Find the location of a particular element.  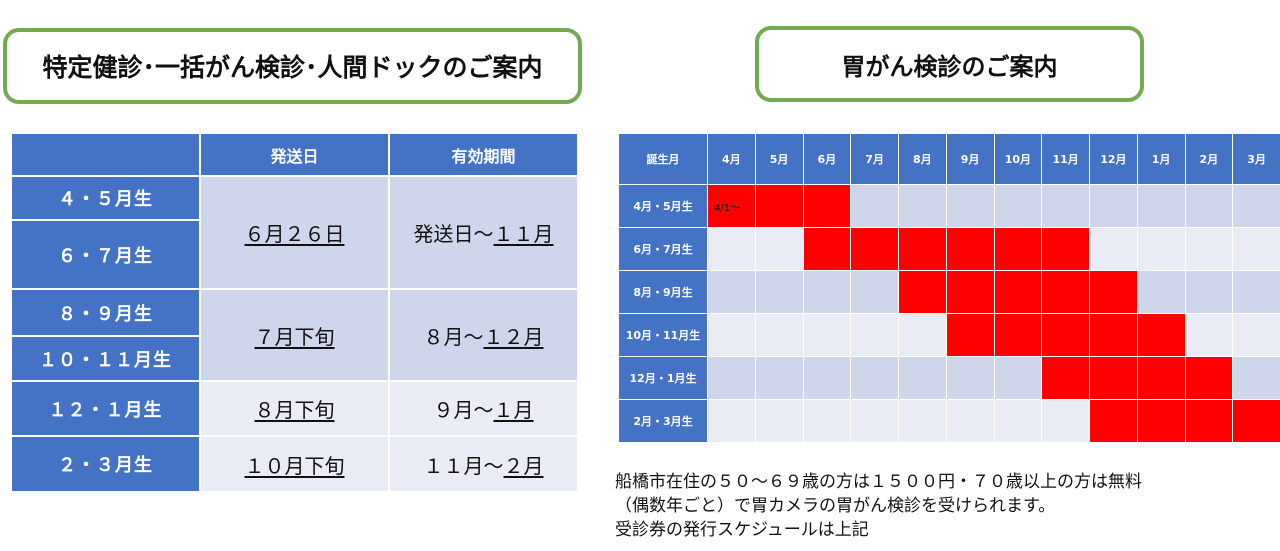

chart-month-header: 4月 is located at coordinates (731, 159).